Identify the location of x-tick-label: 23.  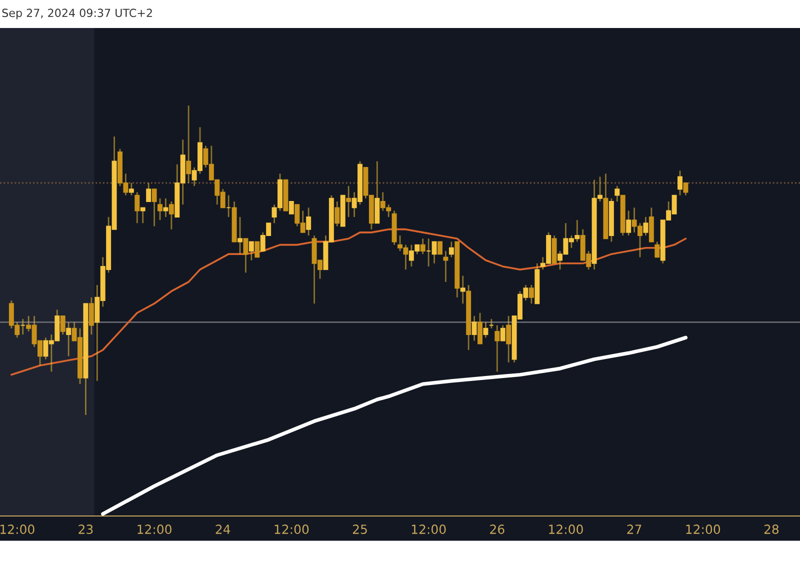
(85, 529).